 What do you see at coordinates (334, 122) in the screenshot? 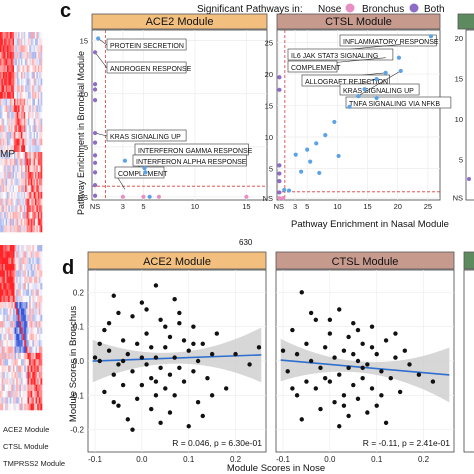
I see `c-ctsl-point-both` at bounding box center [334, 122].